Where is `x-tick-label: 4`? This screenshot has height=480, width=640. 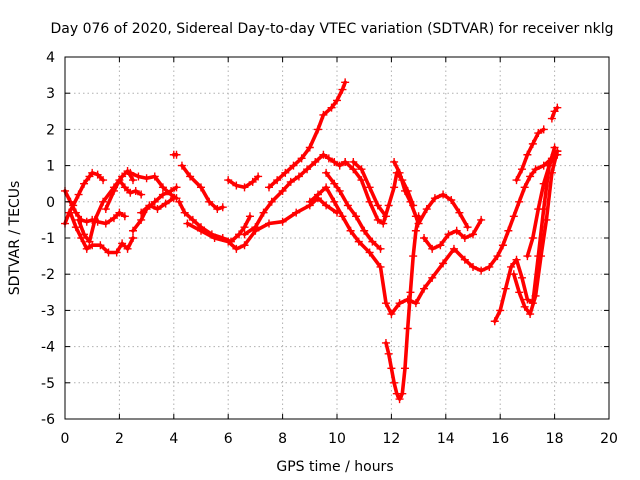 x-tick-label: 4 is located at coordinates (173, 439).